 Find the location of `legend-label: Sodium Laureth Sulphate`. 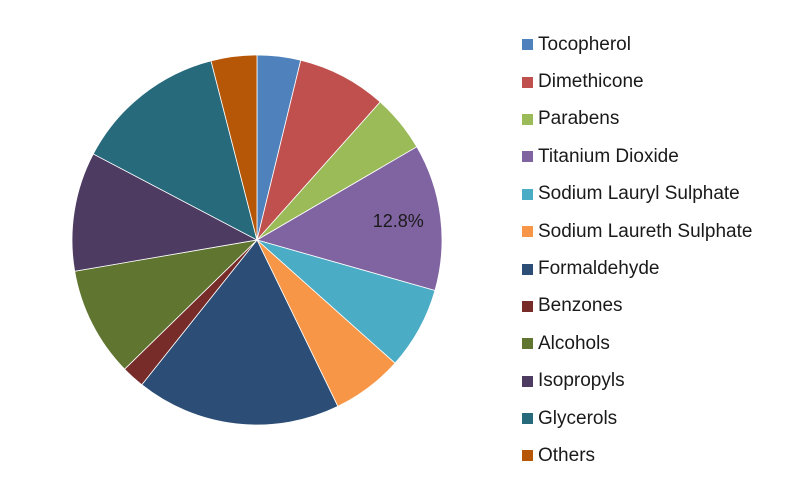

legend-label: Sodium Laureth Sulphate is located at coordinates (645, 231).